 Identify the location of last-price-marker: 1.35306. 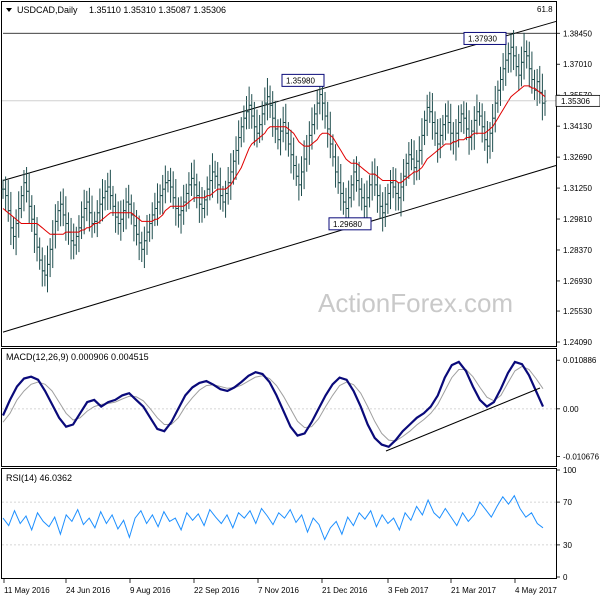
(577, 100).